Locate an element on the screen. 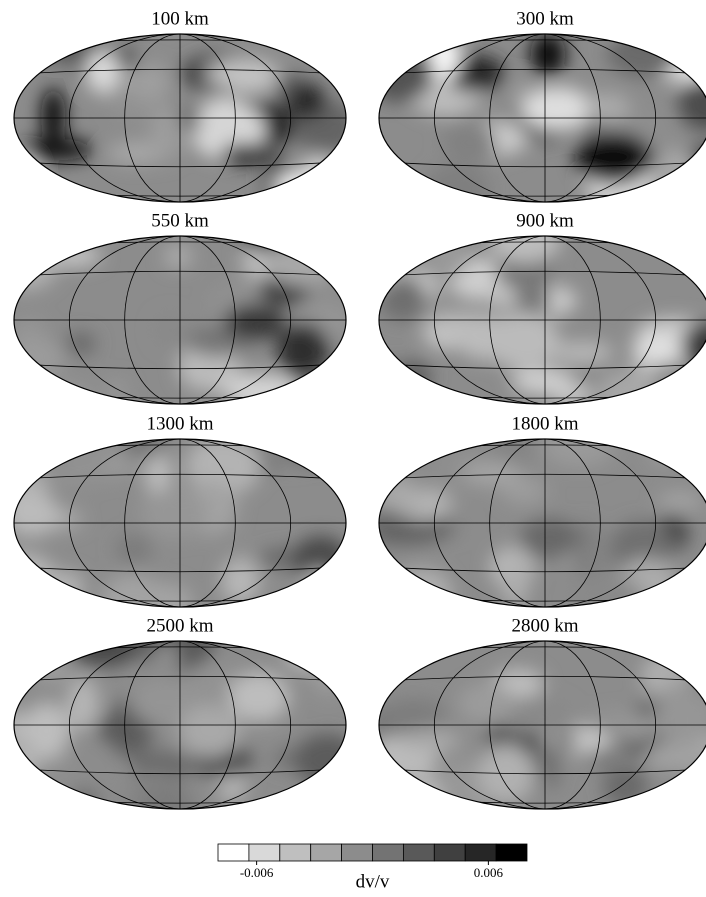 The width and height of the screenshot is (706, 897). map-panel: 1300 km is located at coordinates (180, 510).